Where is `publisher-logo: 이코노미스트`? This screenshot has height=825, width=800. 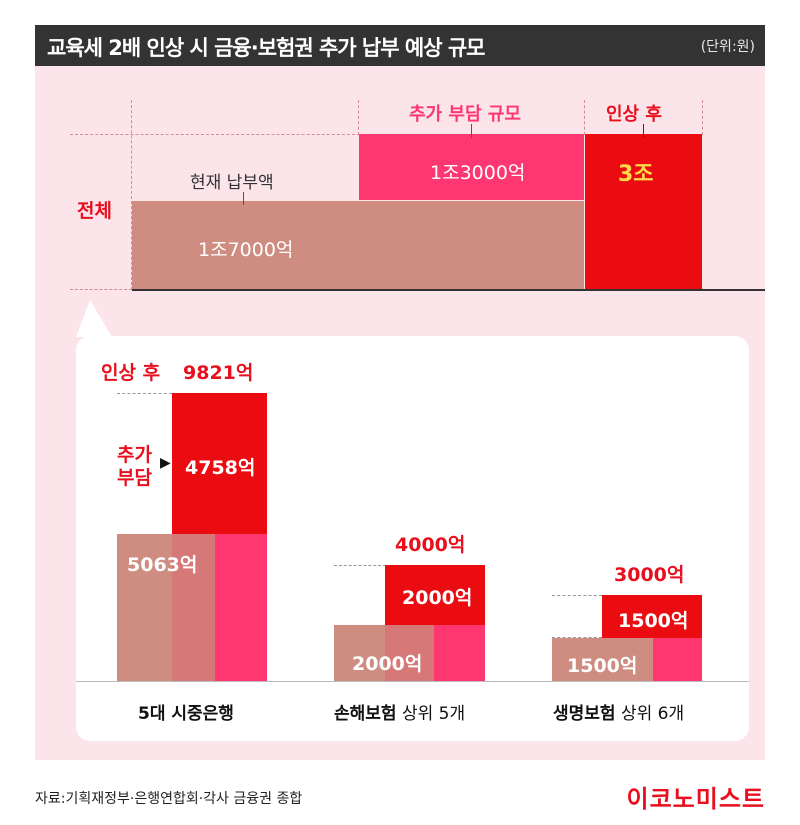
publisher-logo: 이코노미스트 is located at coordinates (695, 799).